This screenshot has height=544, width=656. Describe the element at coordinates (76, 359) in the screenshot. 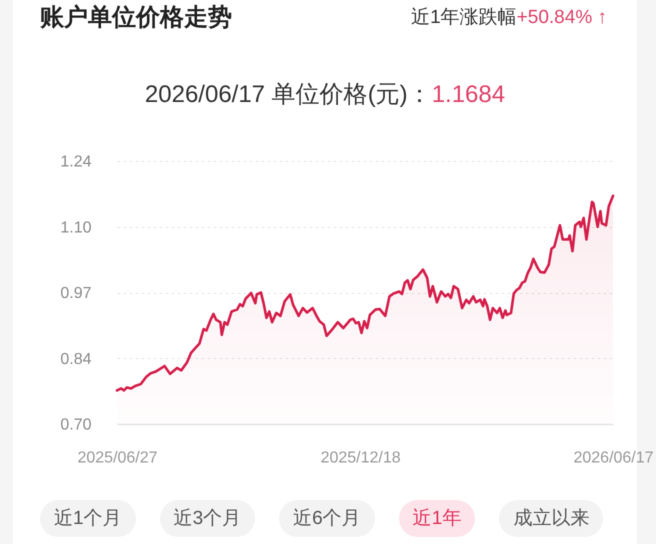

I see `y-tick-label: 0.84` at that location.